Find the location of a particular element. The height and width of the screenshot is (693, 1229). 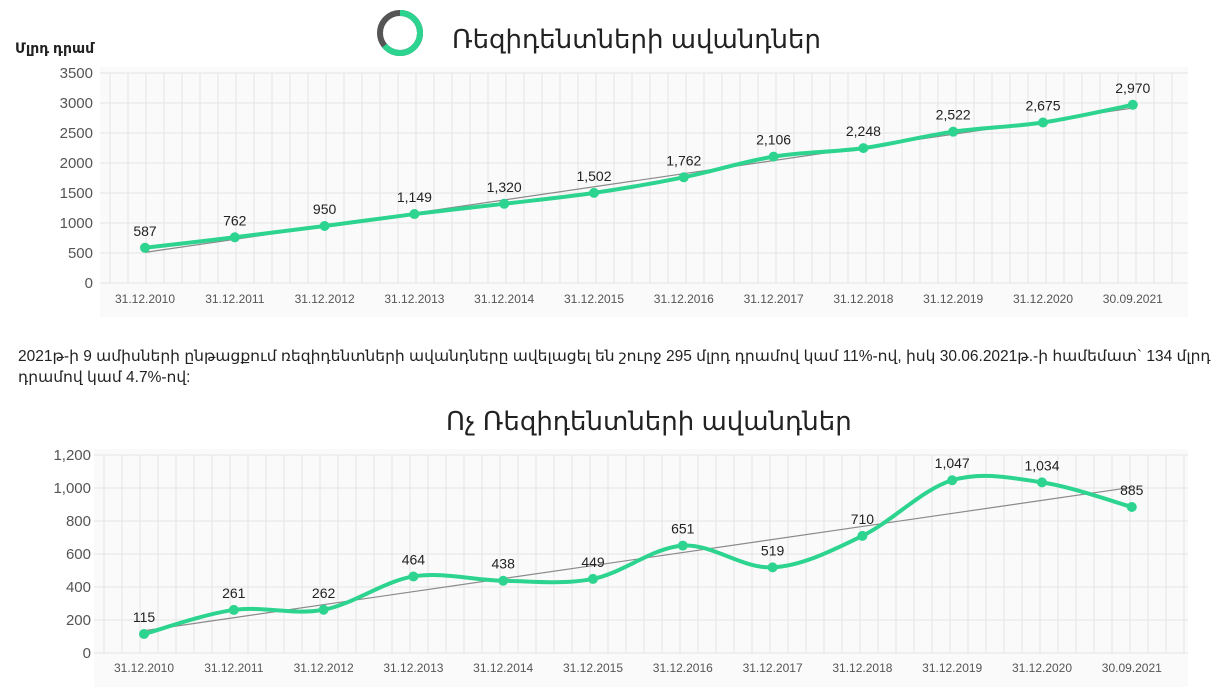

data-label: 2,970 is located at coordinates (1132, 88).